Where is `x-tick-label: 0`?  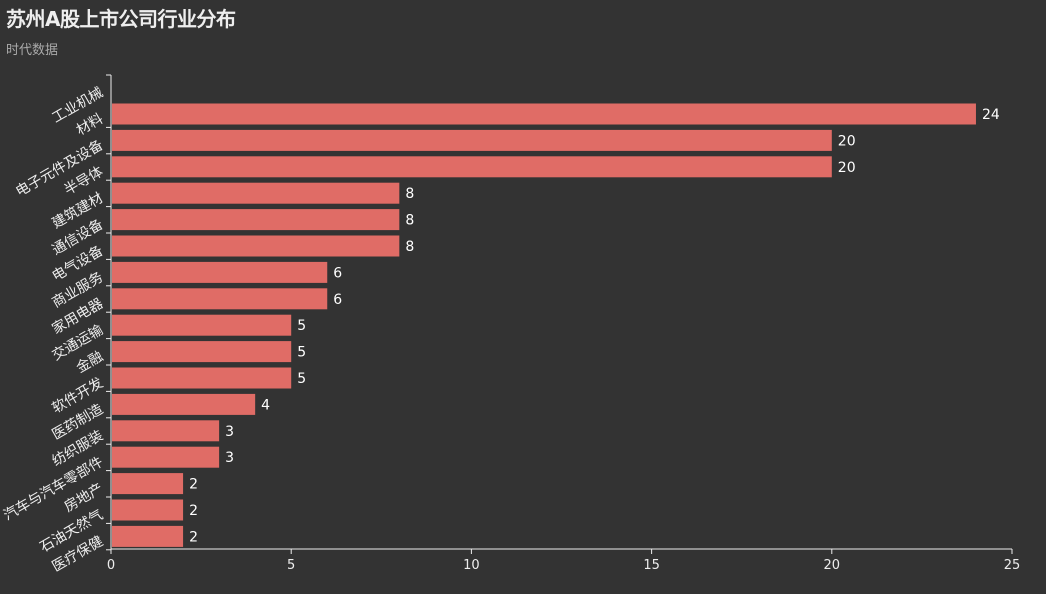 x-tick-label: 0 is located at coordinates (111, 565).